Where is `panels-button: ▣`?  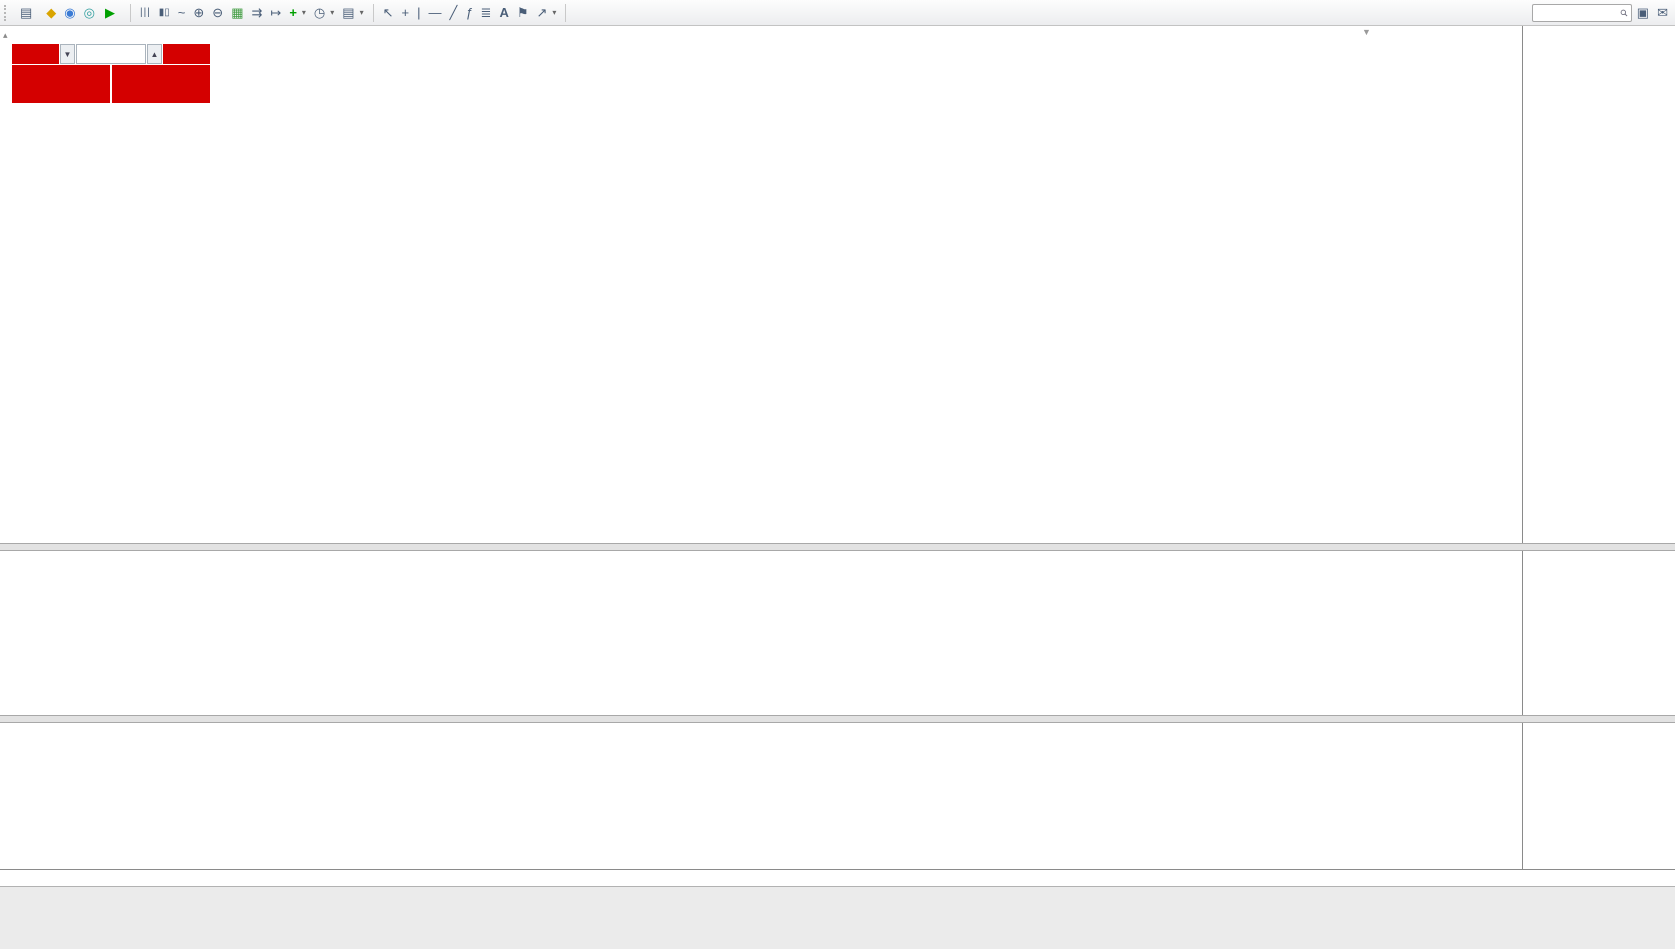 panels-button: ▣ is located at coordinates (1643, 13).